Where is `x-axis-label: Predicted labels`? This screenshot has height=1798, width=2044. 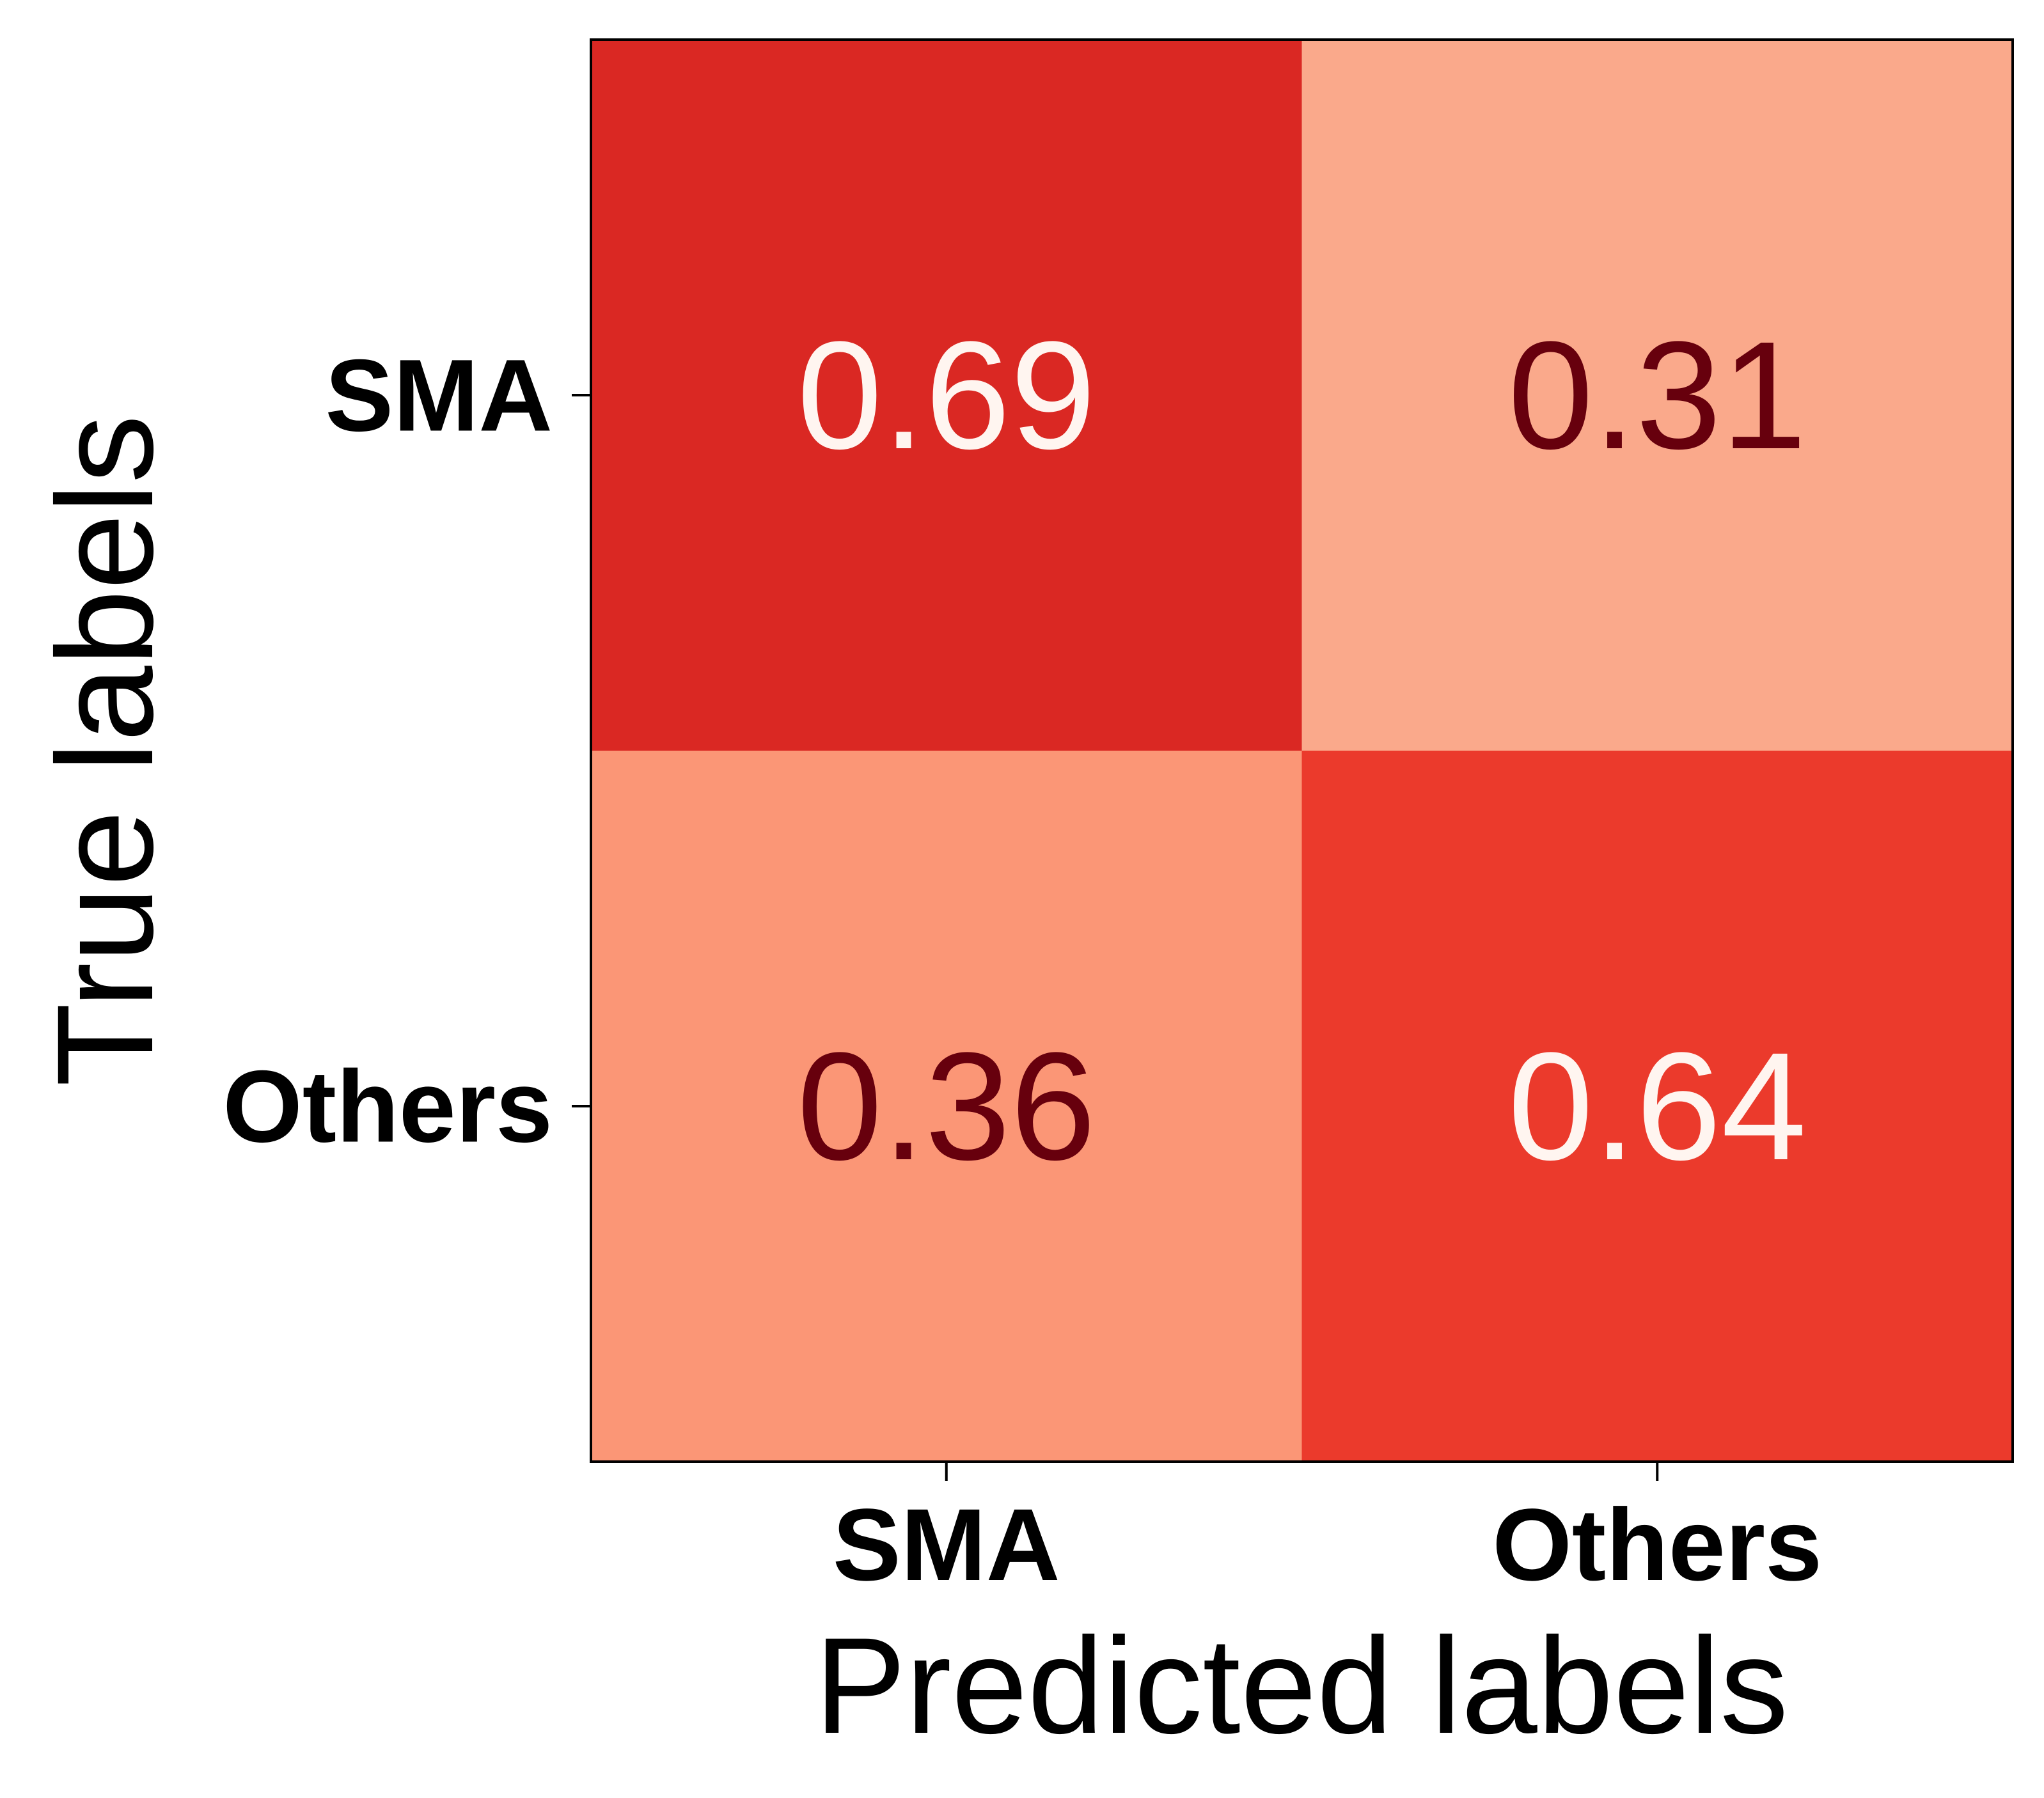
x-axis-label: Predicted labels is located at coordinates (1302, 1685).